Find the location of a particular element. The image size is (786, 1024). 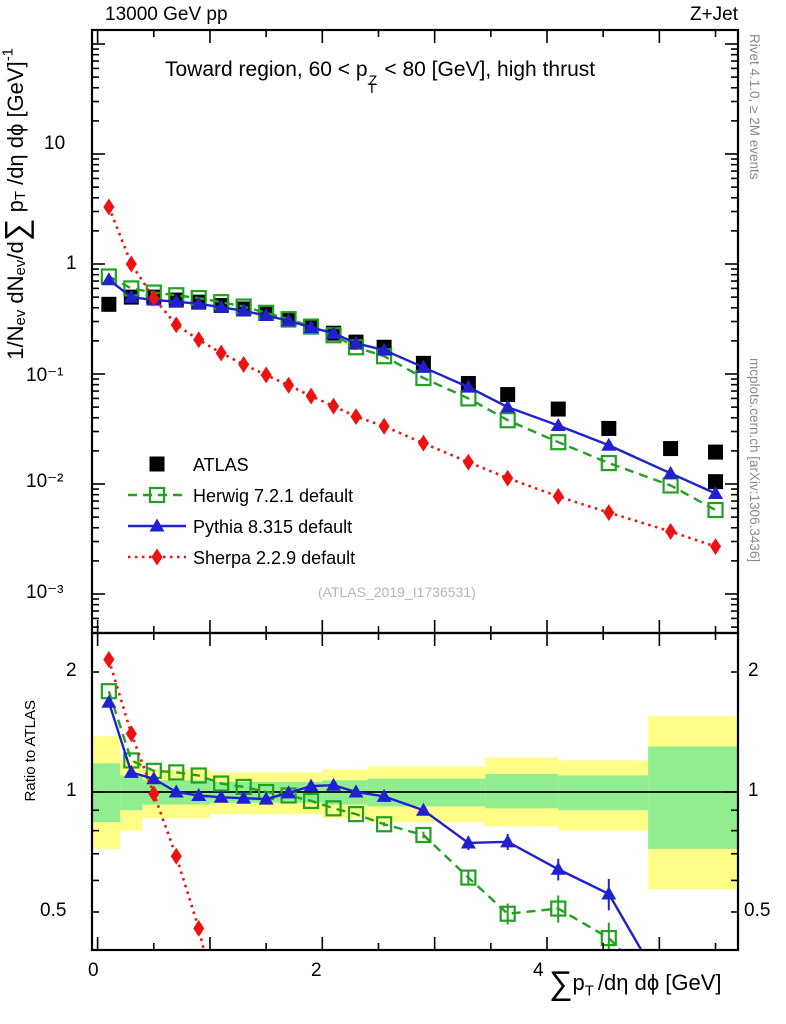

title-part-b: < 80 [GeV], high thrust is located at coordinates (487, 69).